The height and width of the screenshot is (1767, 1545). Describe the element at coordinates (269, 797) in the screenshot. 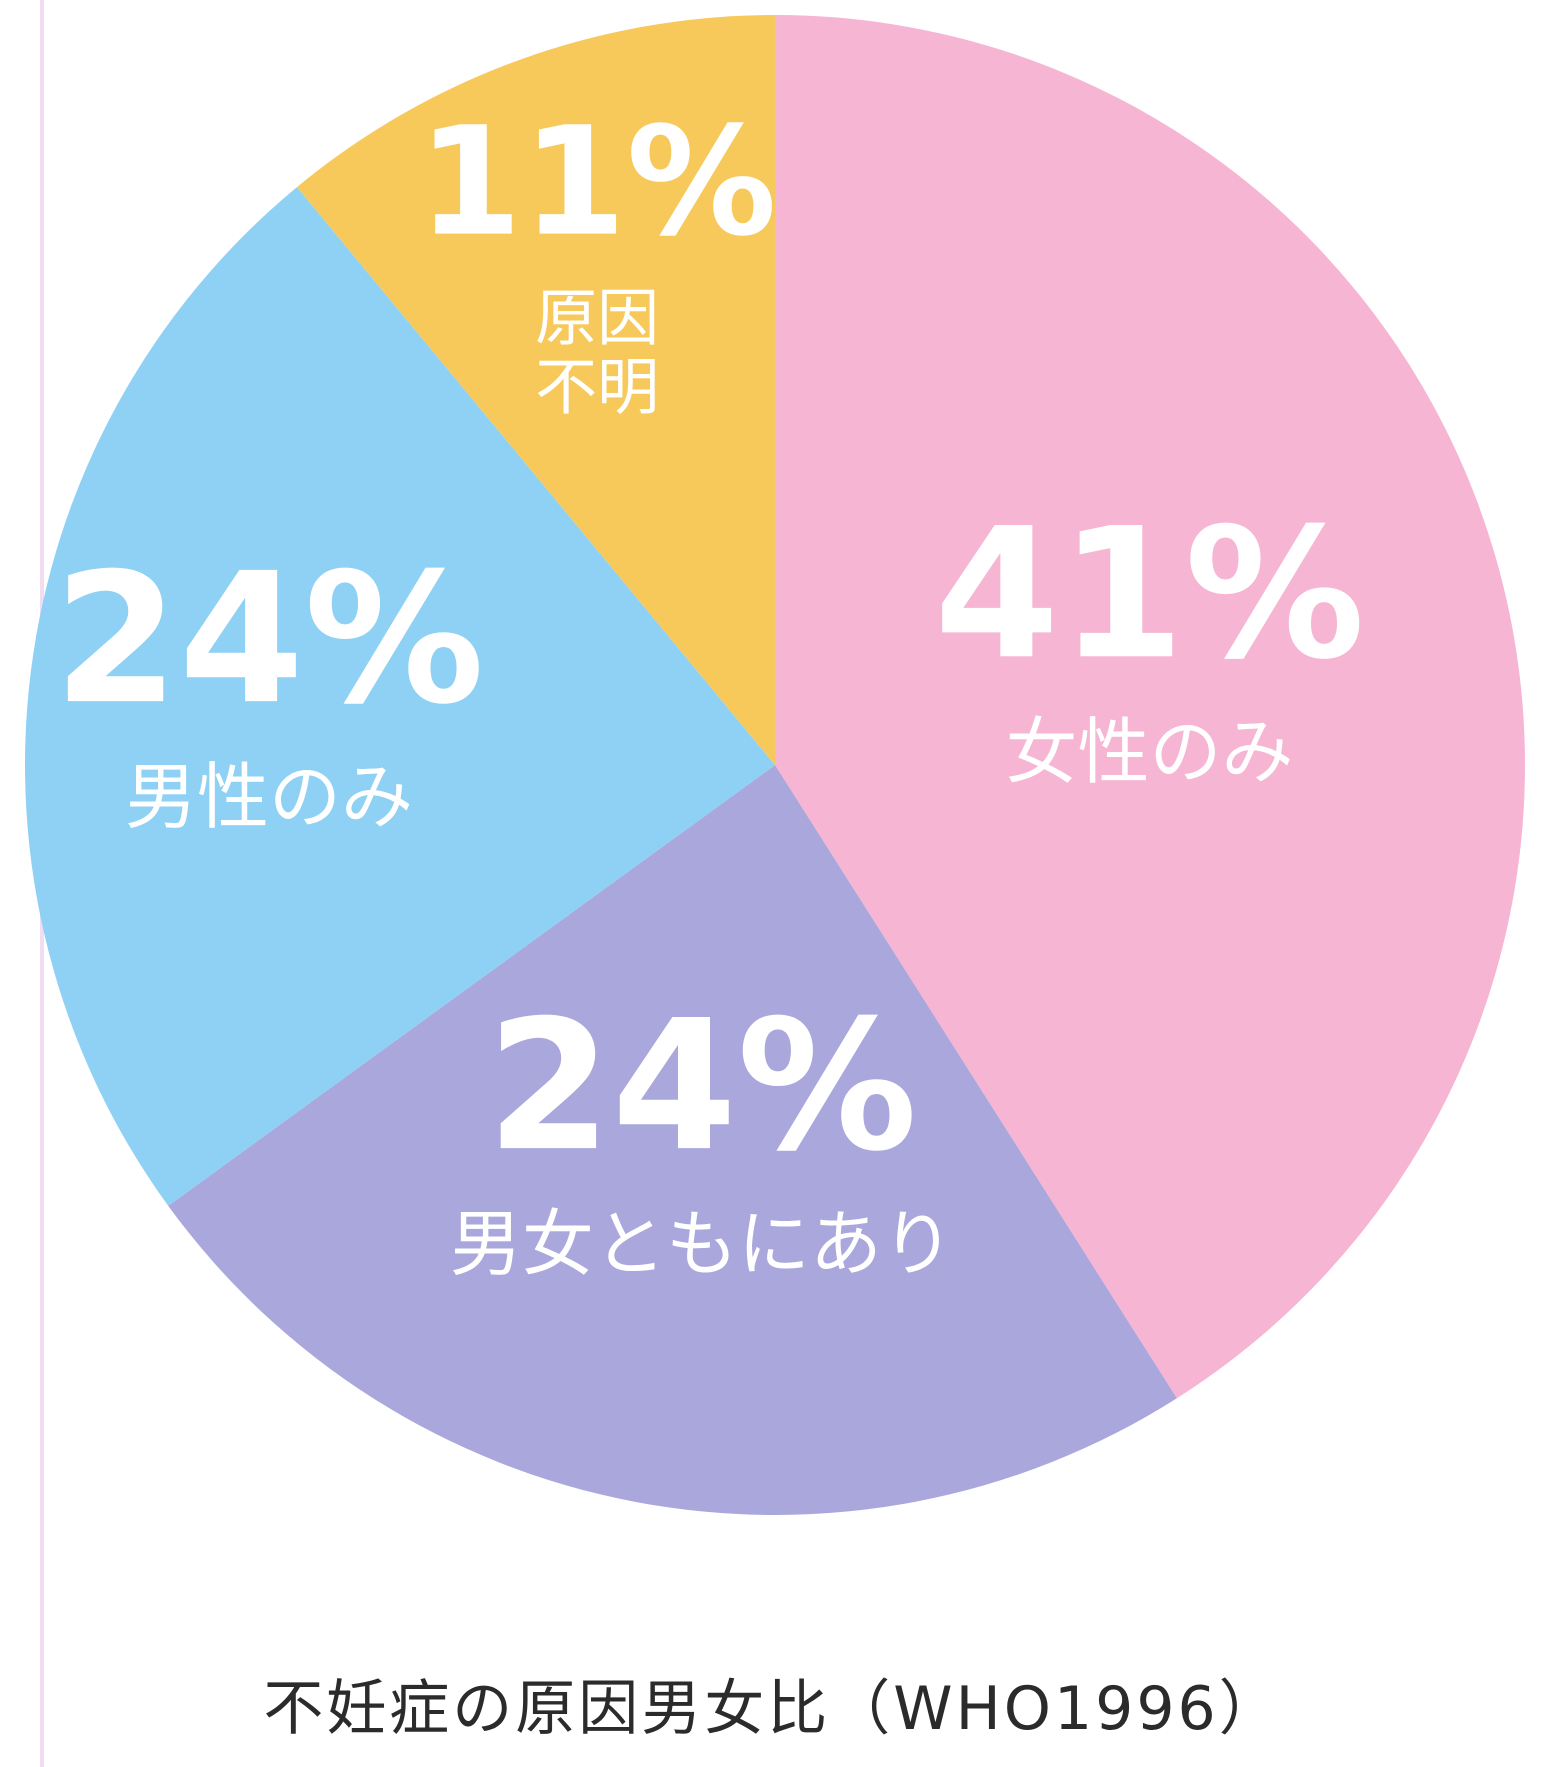

I see `slice-category-label: 男性のみ` at that location.